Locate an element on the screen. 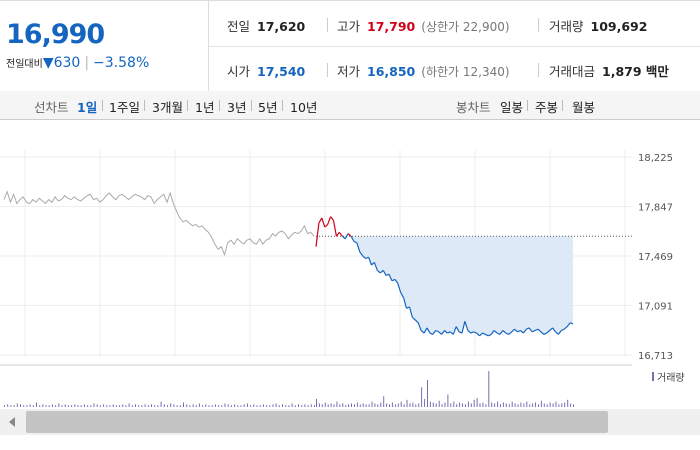  tab-10y: 10년 is located at coordinates (304, 107).